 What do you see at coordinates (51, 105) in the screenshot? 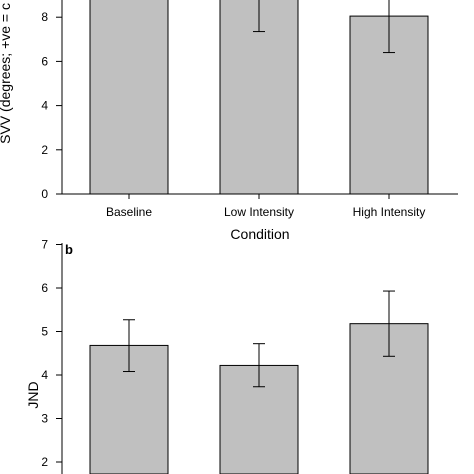
I see `y-ticks-a: 0 2 4 6 8` at bounding box center [51, 105].